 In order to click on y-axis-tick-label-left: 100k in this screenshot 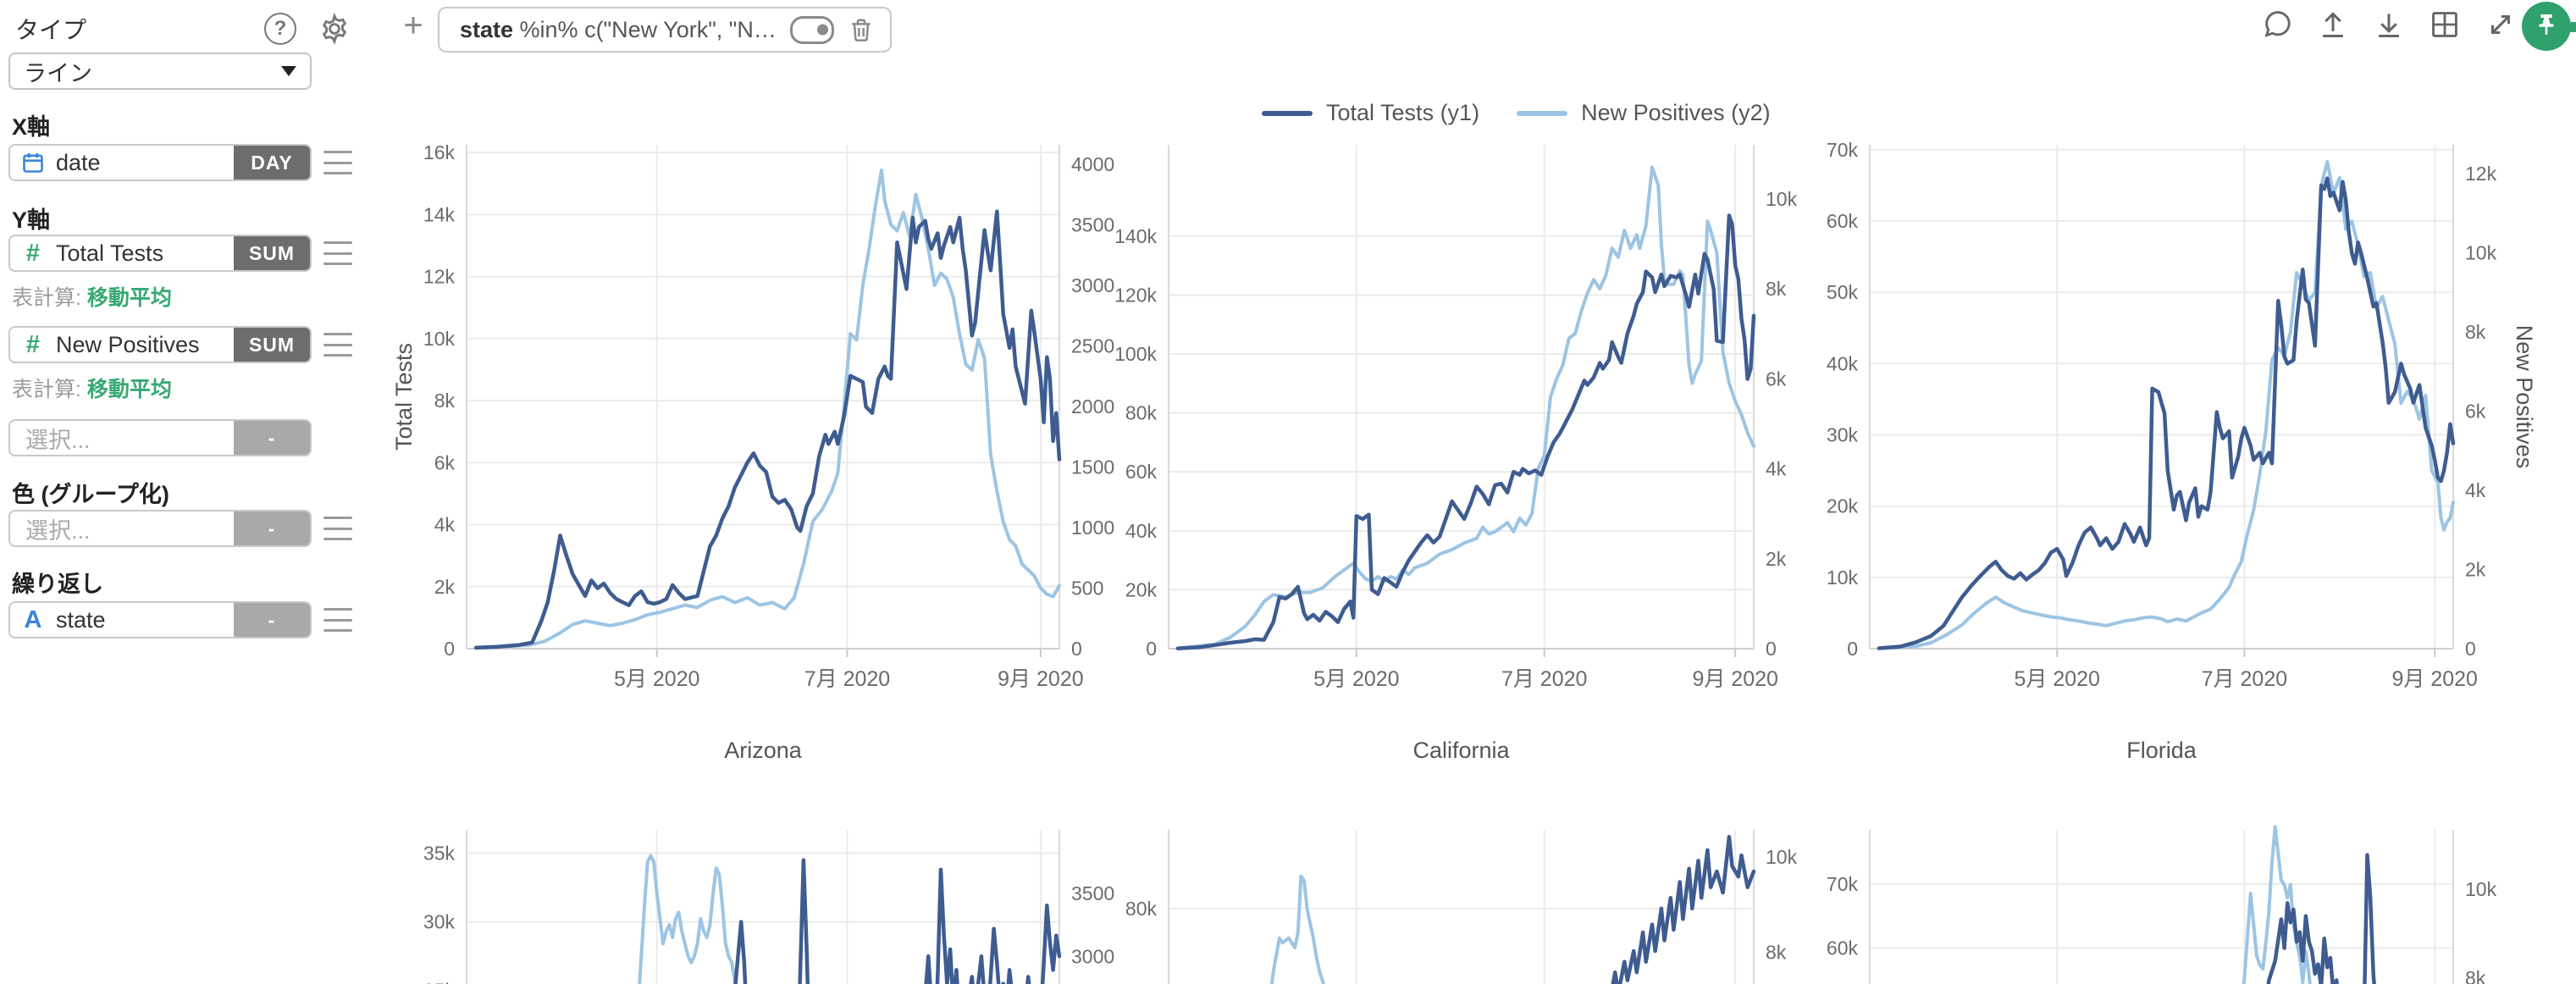, I will do `click(1135, 354)`.